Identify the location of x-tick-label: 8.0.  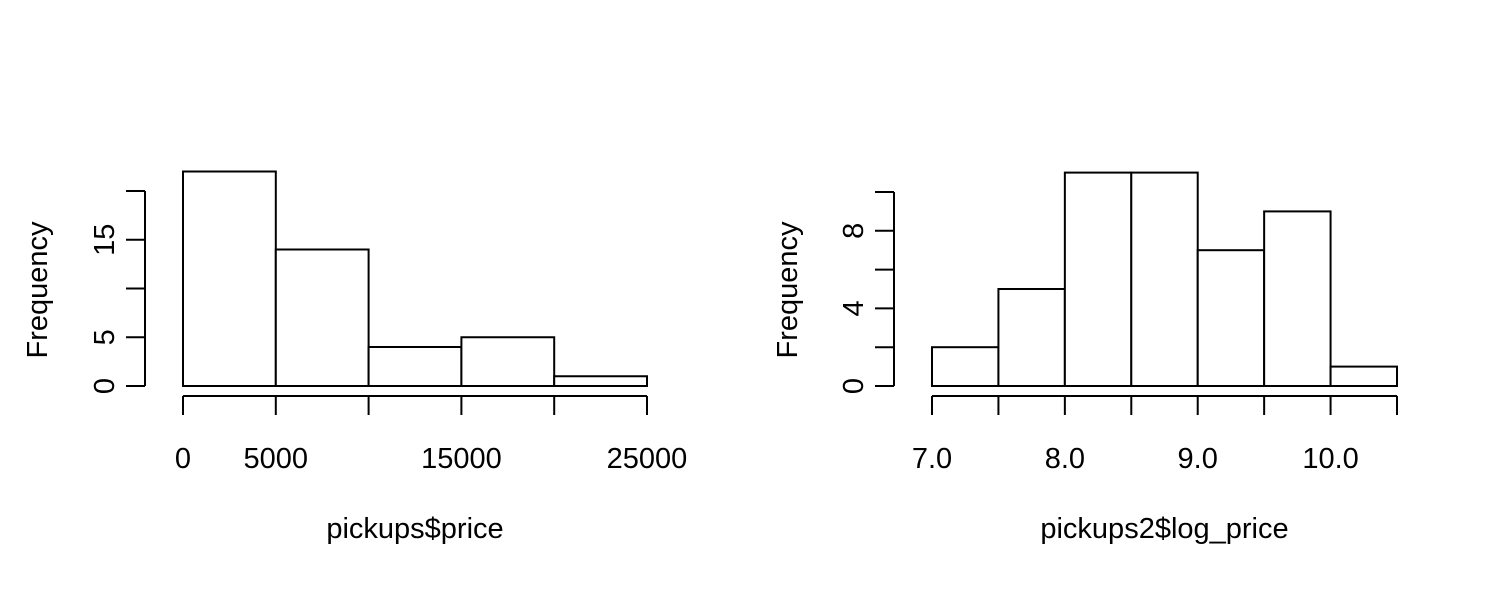
(1065, 459).